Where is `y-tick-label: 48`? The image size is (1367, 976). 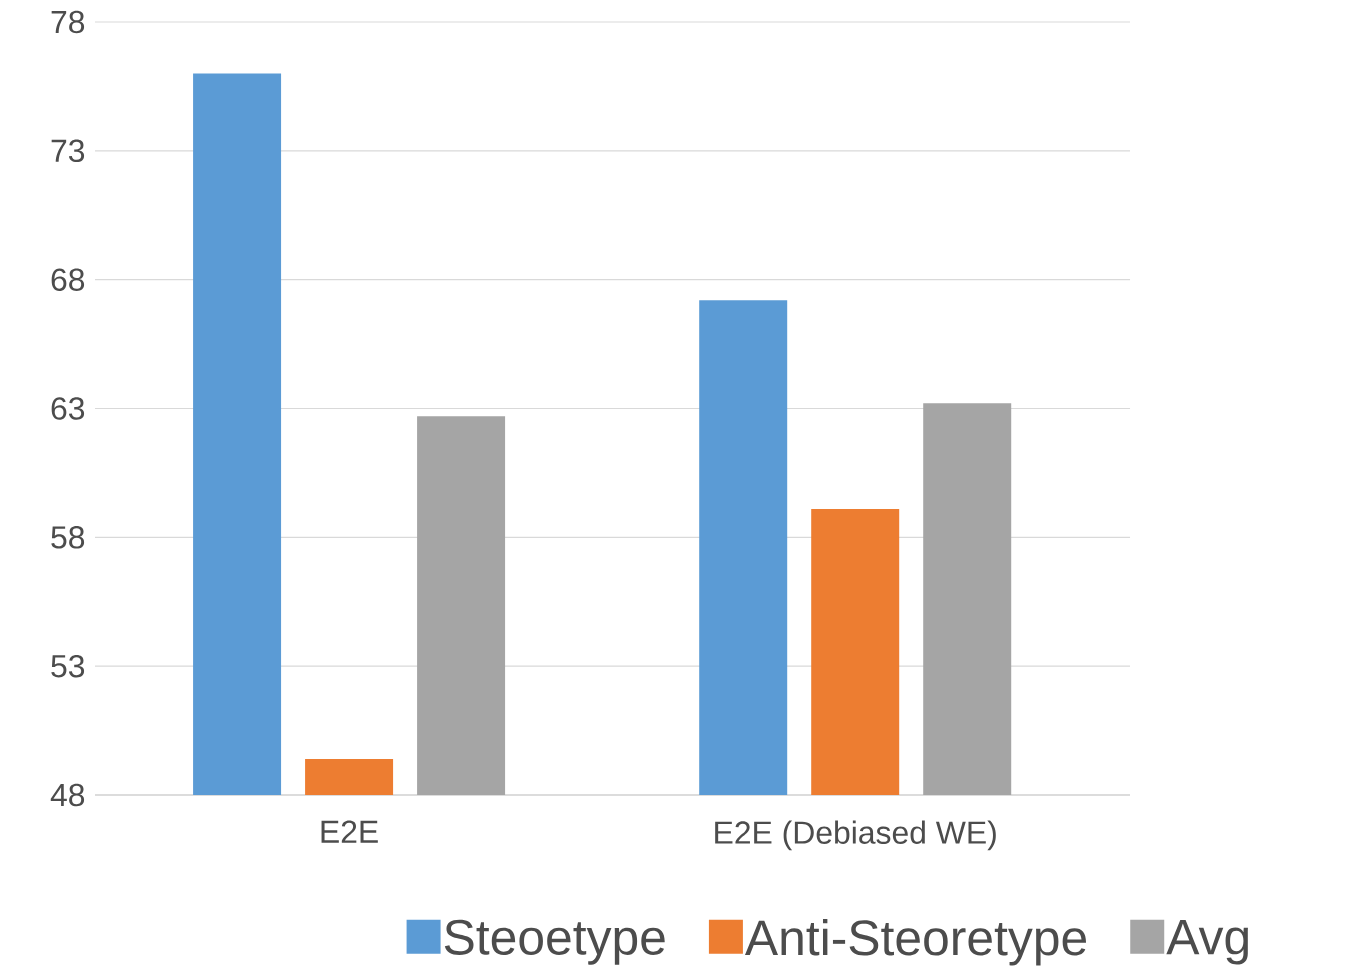 y-tick-label: 48 is located at coordinates (67, 795).